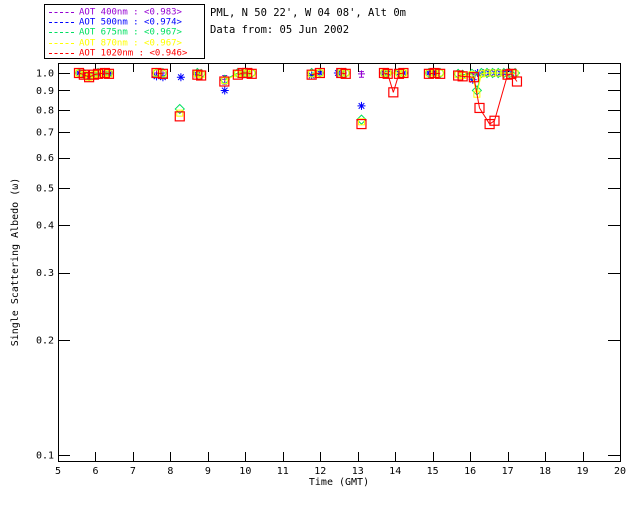 The image size is (640, 512). What do you see at coordinates (45, 133) in the screenshot?
I see `y-tick-label: 0.7` at bounding box center [45, 133].